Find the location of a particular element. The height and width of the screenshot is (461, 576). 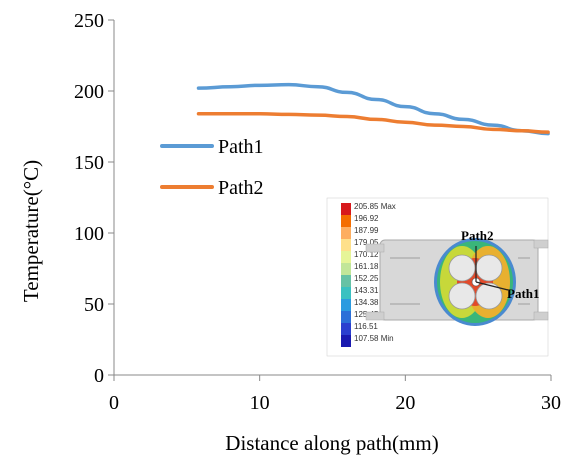

colorbar-label: 170.12 is located at coordinates (366, 254).